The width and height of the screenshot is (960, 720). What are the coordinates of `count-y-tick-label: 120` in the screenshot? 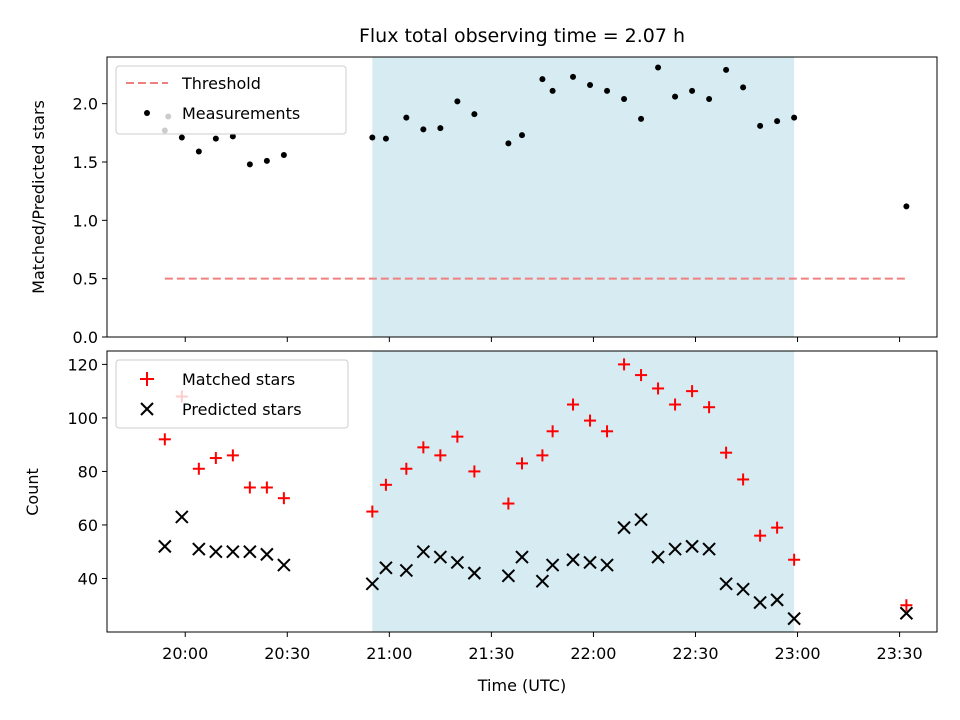 It's located at (82, 364).